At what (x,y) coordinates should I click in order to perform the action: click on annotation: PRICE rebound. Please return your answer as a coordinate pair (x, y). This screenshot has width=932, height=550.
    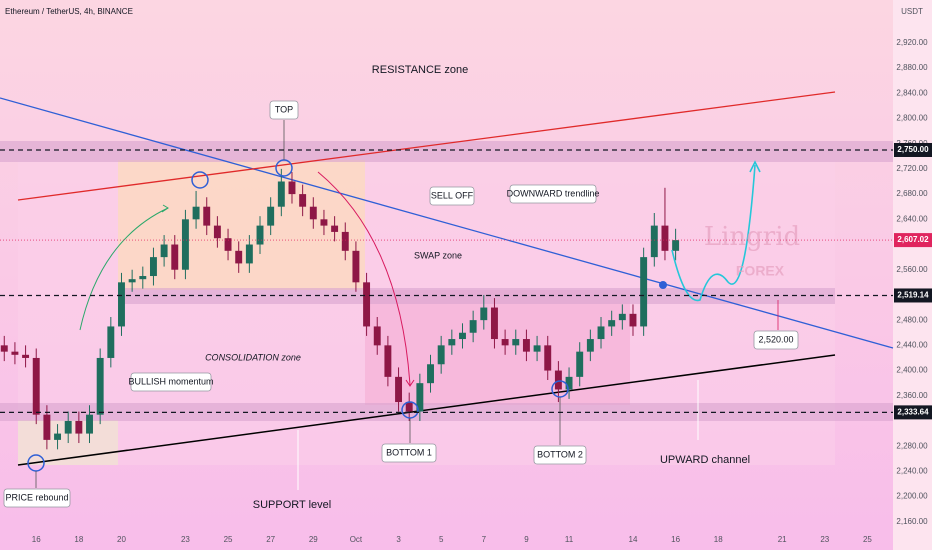
    Looking at the image, I should click on (36, 497).